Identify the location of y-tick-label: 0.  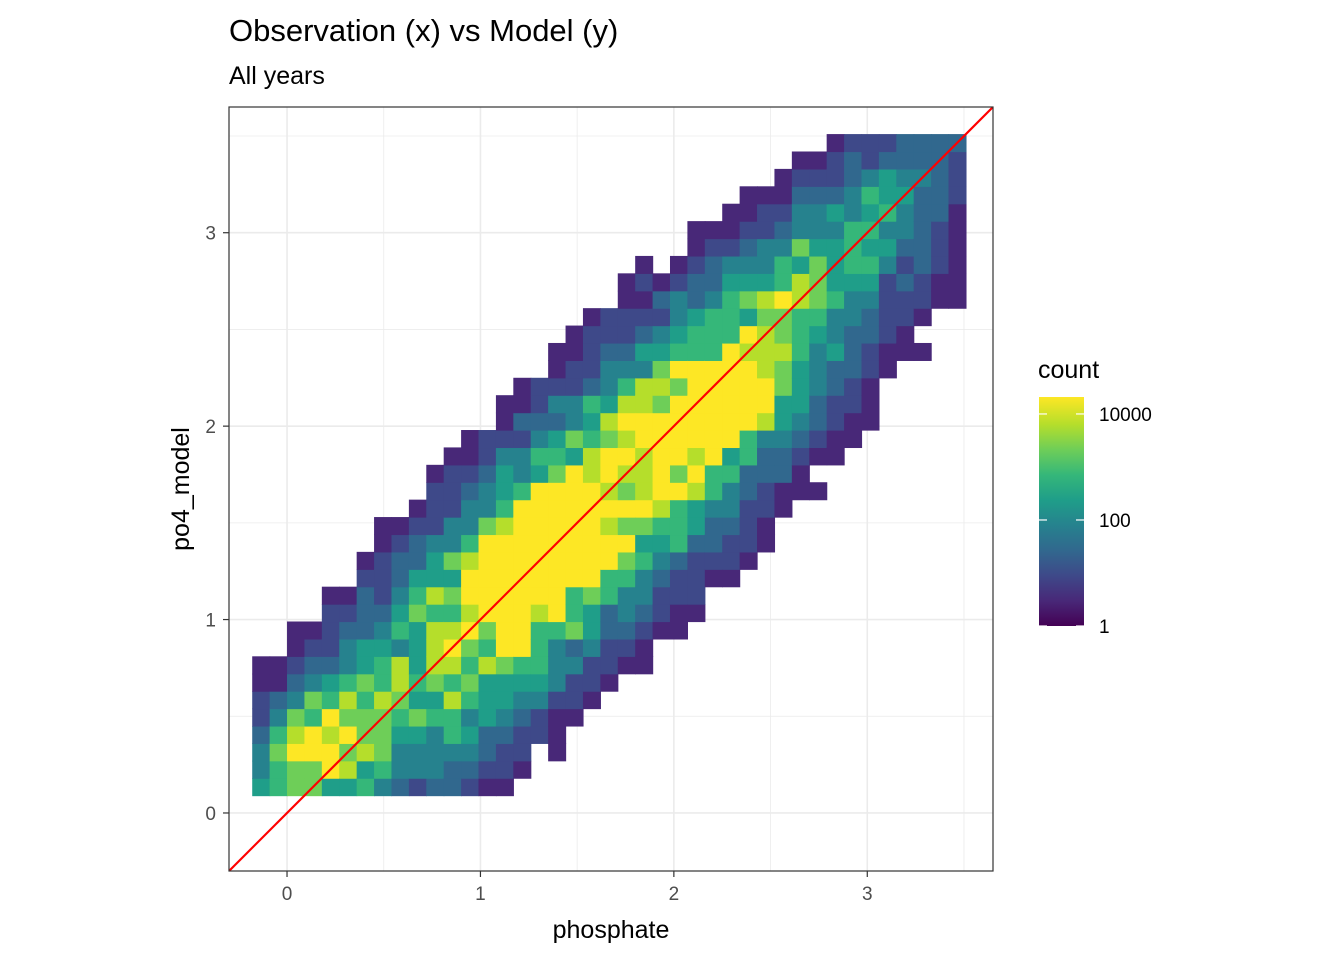
(210, 814).